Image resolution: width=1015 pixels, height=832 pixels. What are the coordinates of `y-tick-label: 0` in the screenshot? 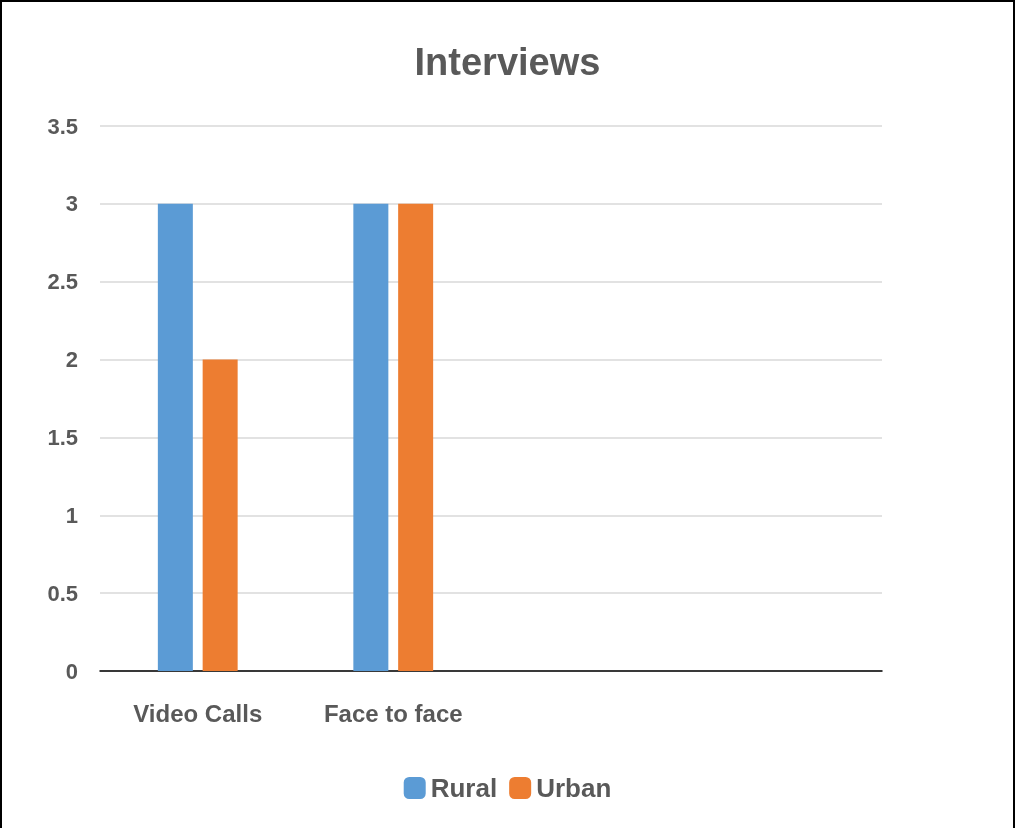 It's located at (71, 671).